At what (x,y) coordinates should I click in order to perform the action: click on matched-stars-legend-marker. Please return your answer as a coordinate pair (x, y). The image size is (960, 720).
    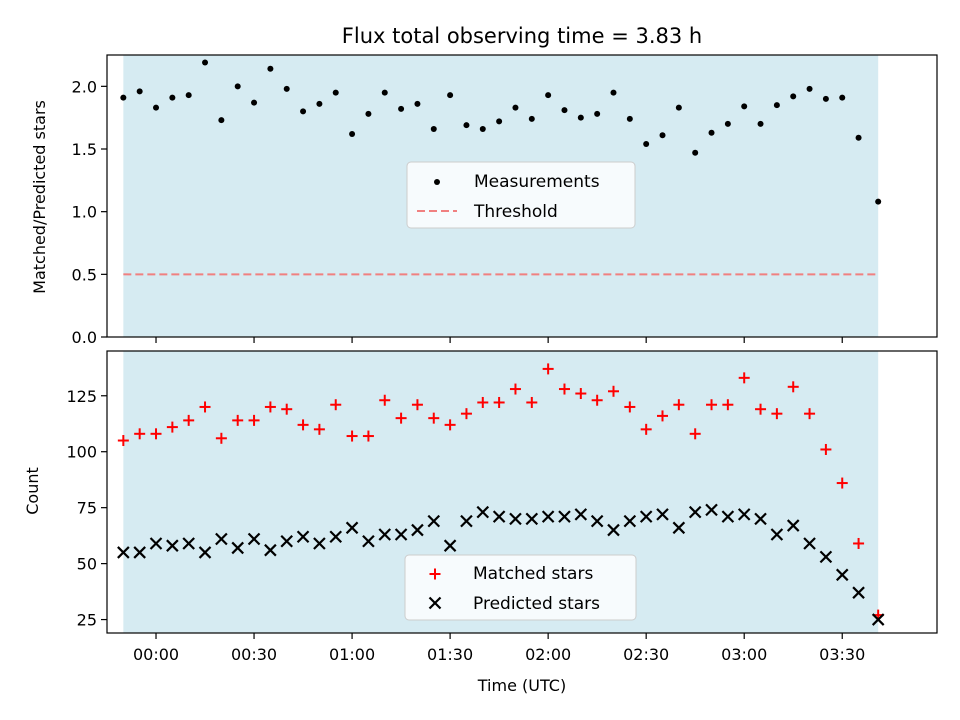
    Looking at the image, I should click on (435, 574).